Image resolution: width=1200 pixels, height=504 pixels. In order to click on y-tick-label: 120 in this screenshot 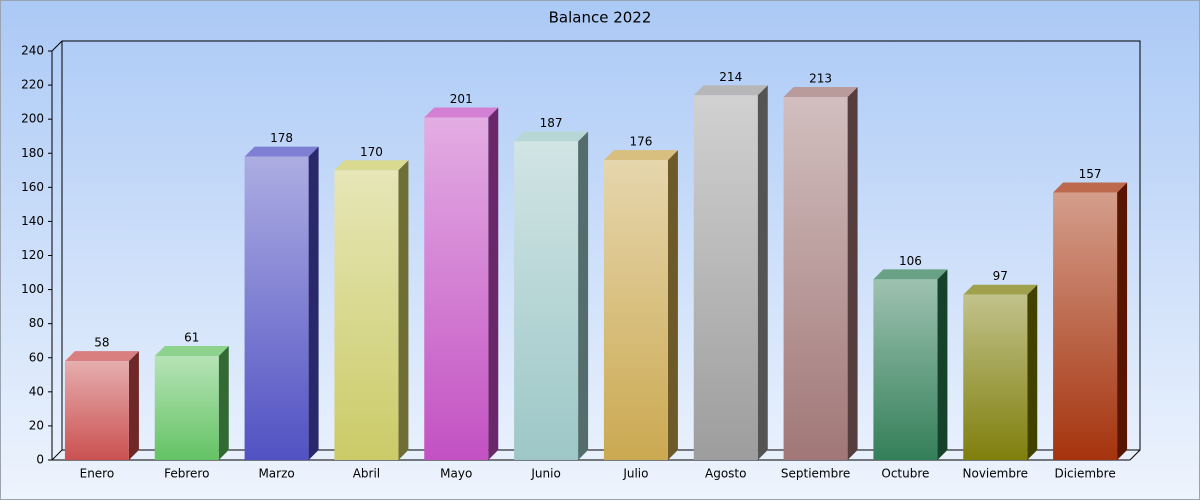, I will do `click(32, 255)`.